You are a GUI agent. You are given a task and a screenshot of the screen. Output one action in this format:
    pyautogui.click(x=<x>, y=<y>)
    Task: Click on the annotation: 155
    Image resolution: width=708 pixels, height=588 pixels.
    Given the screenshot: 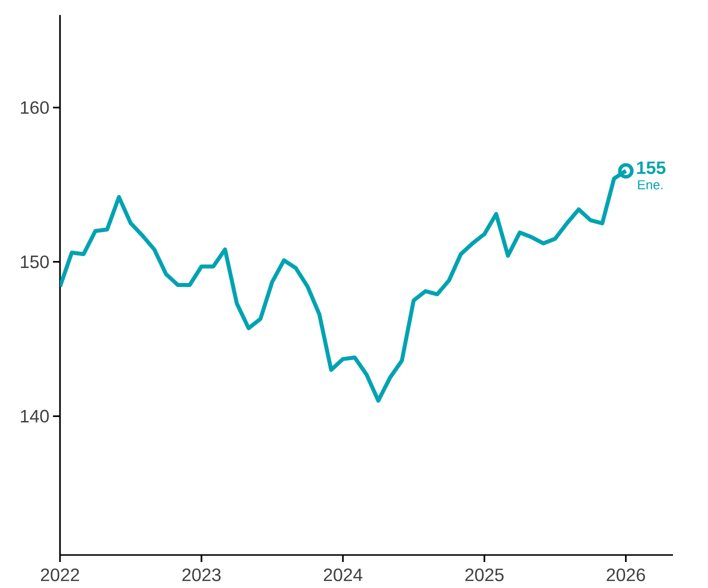 What is the action you would take?
    pyautogui.click(x=651, y=168)
    